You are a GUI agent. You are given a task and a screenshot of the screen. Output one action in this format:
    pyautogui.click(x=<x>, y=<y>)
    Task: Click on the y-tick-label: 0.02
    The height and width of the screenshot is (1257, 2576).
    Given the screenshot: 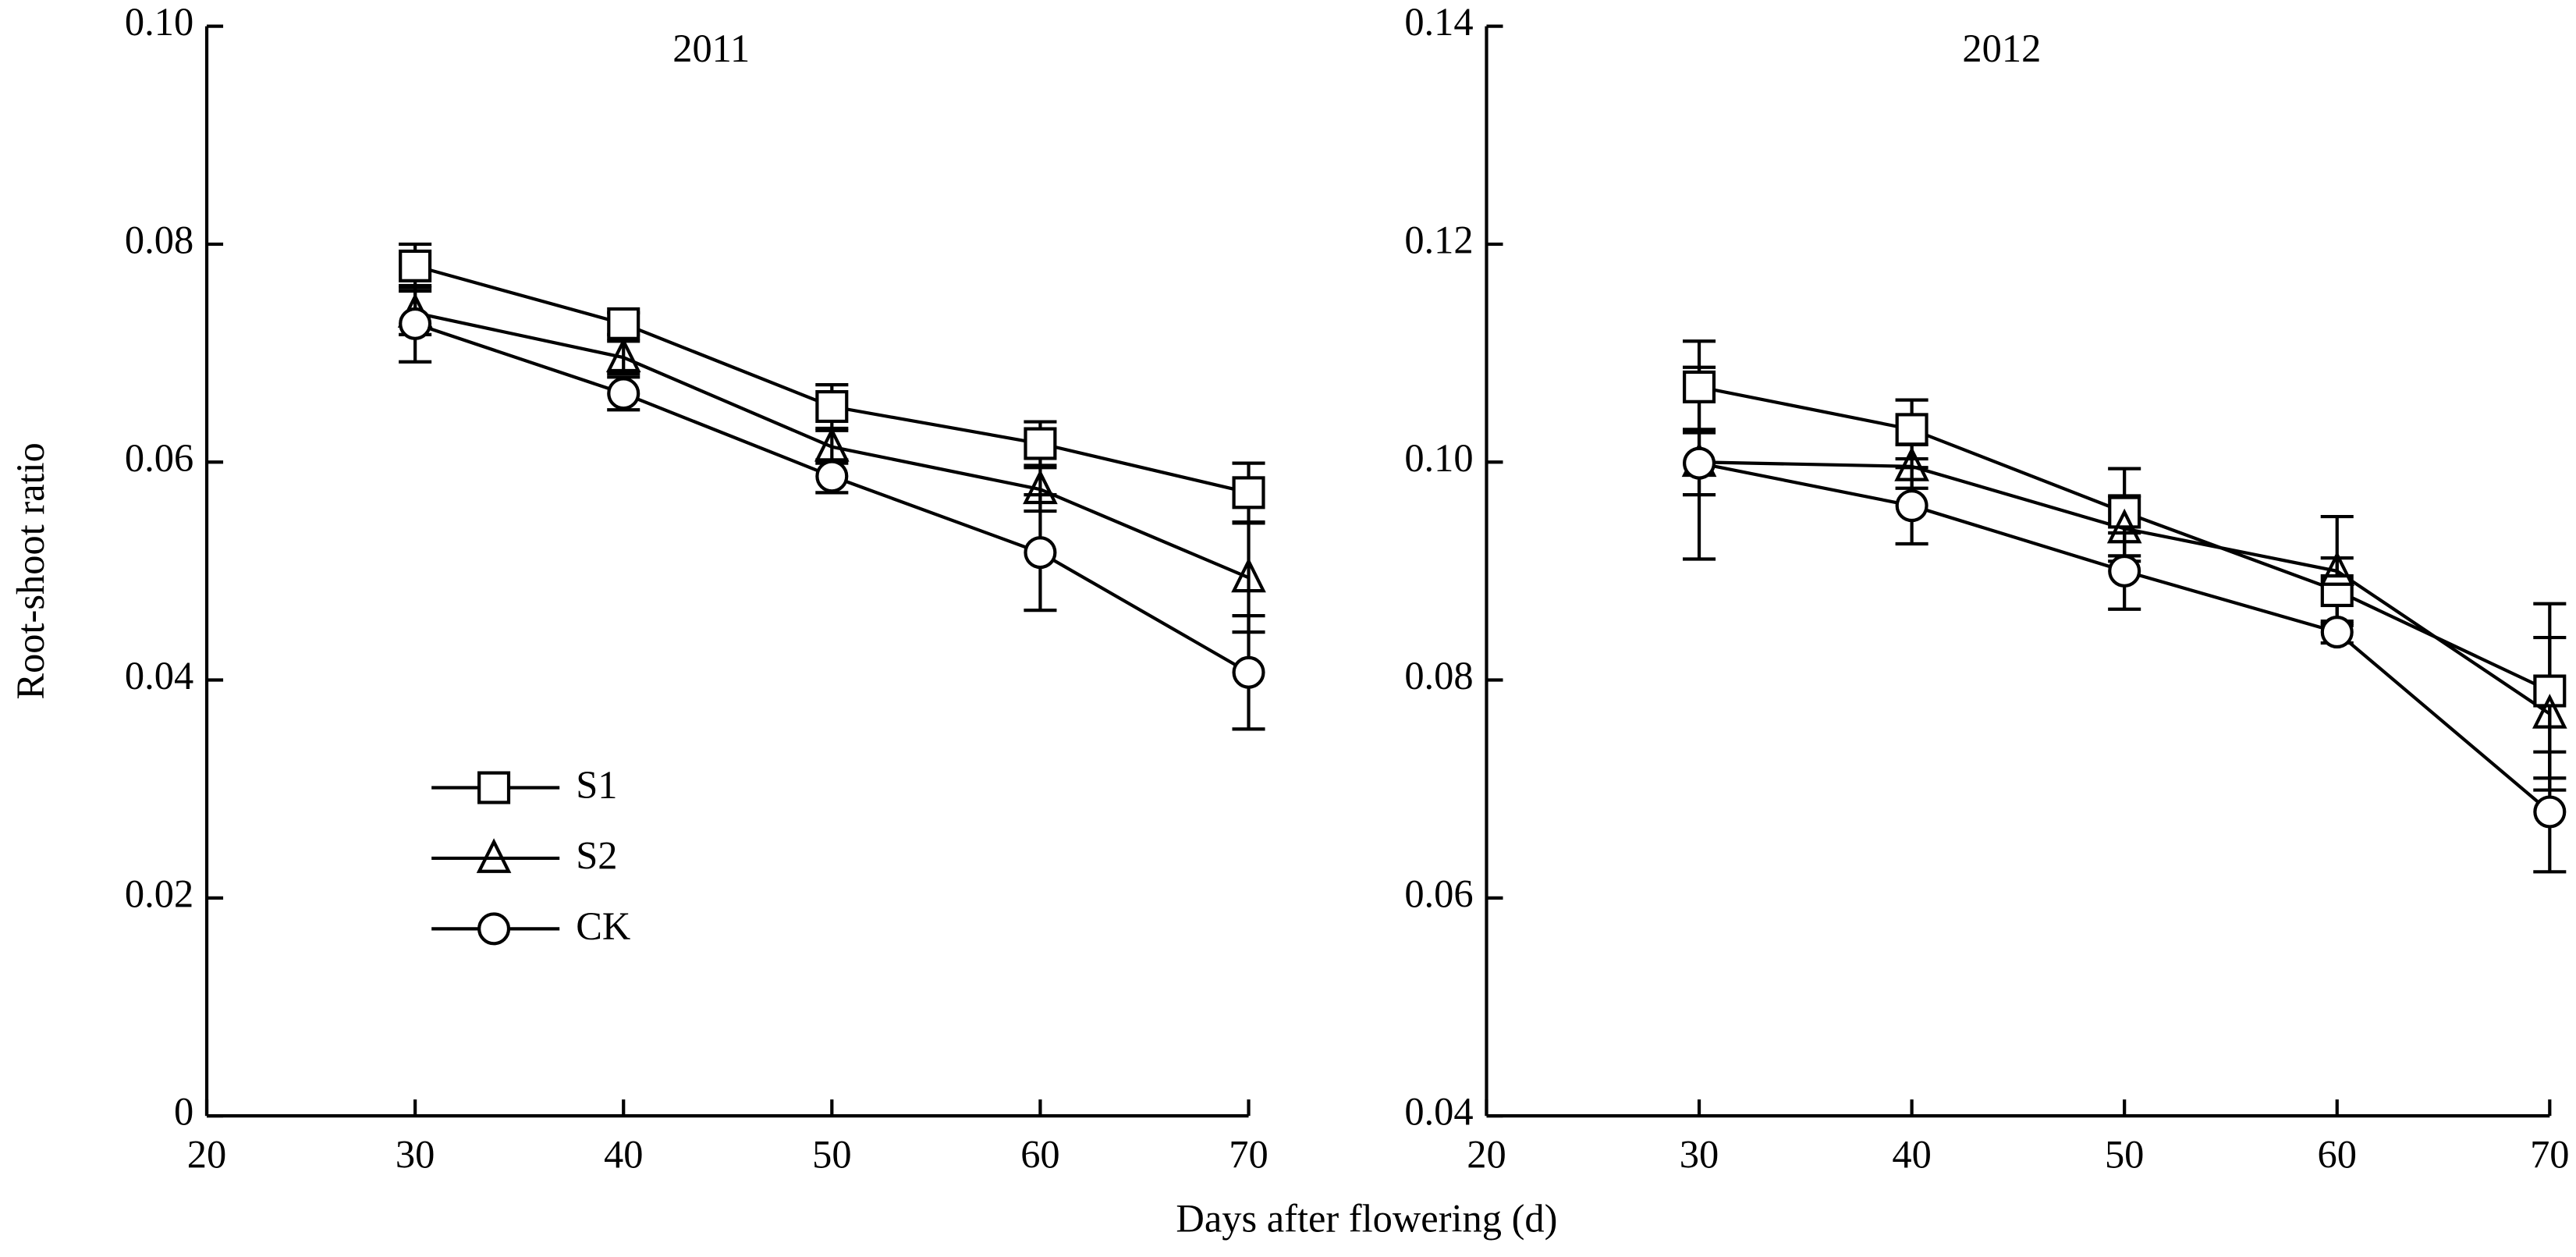 What is the action you would take?
    pyautogui.click(x=159, y=893)
    